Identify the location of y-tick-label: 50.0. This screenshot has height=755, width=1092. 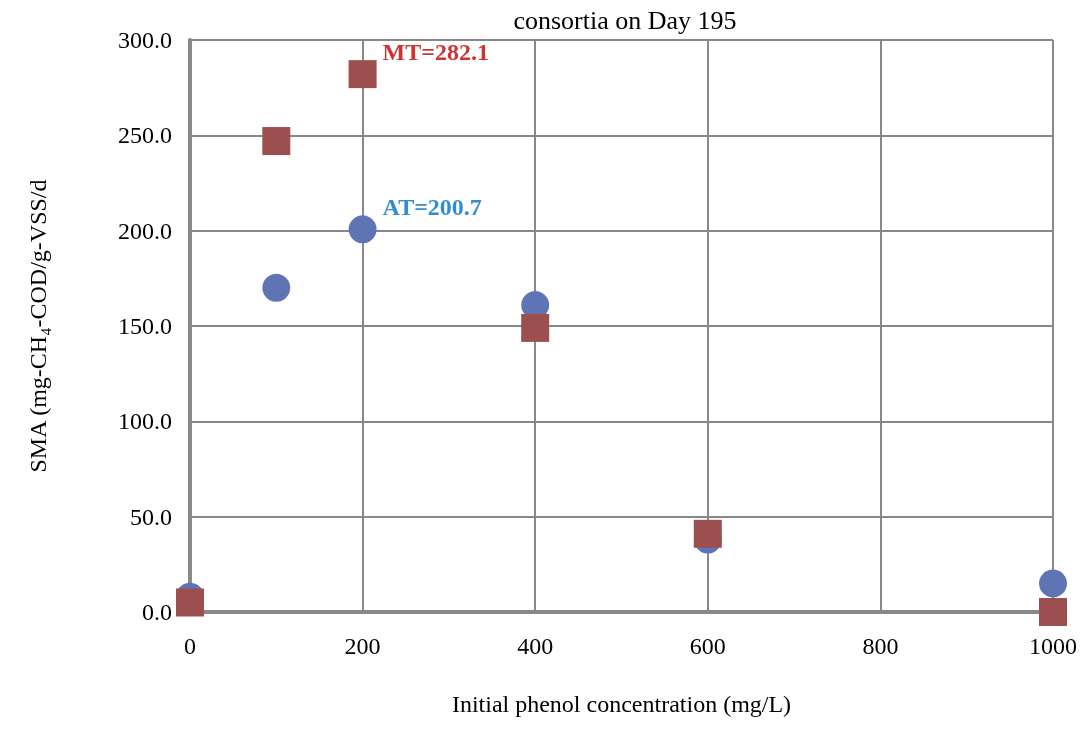
(151, 516).